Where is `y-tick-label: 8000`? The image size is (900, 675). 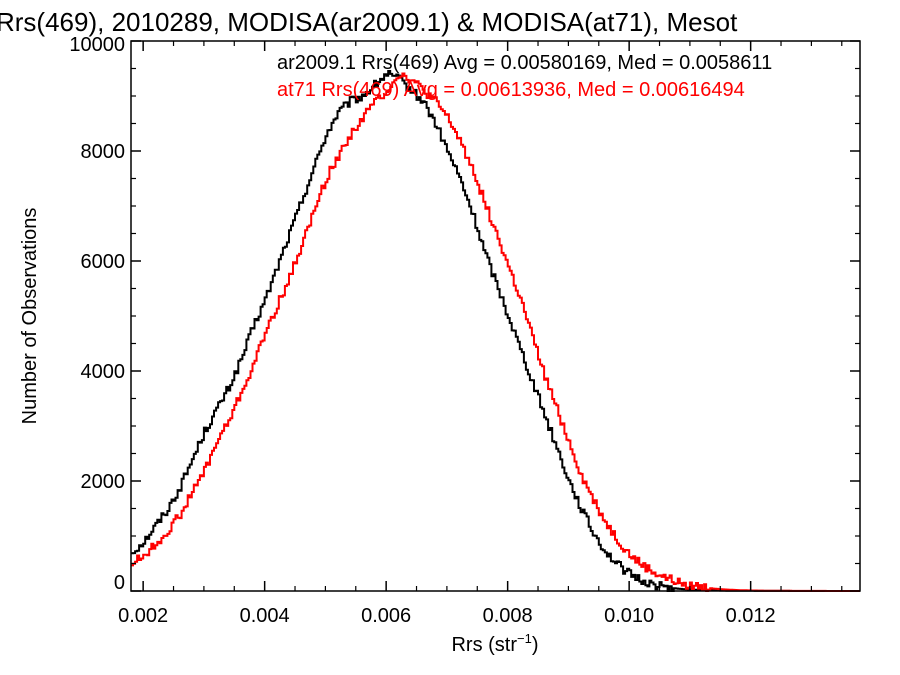
y-tick-label: 8000 is located at coordinates (103, 152).